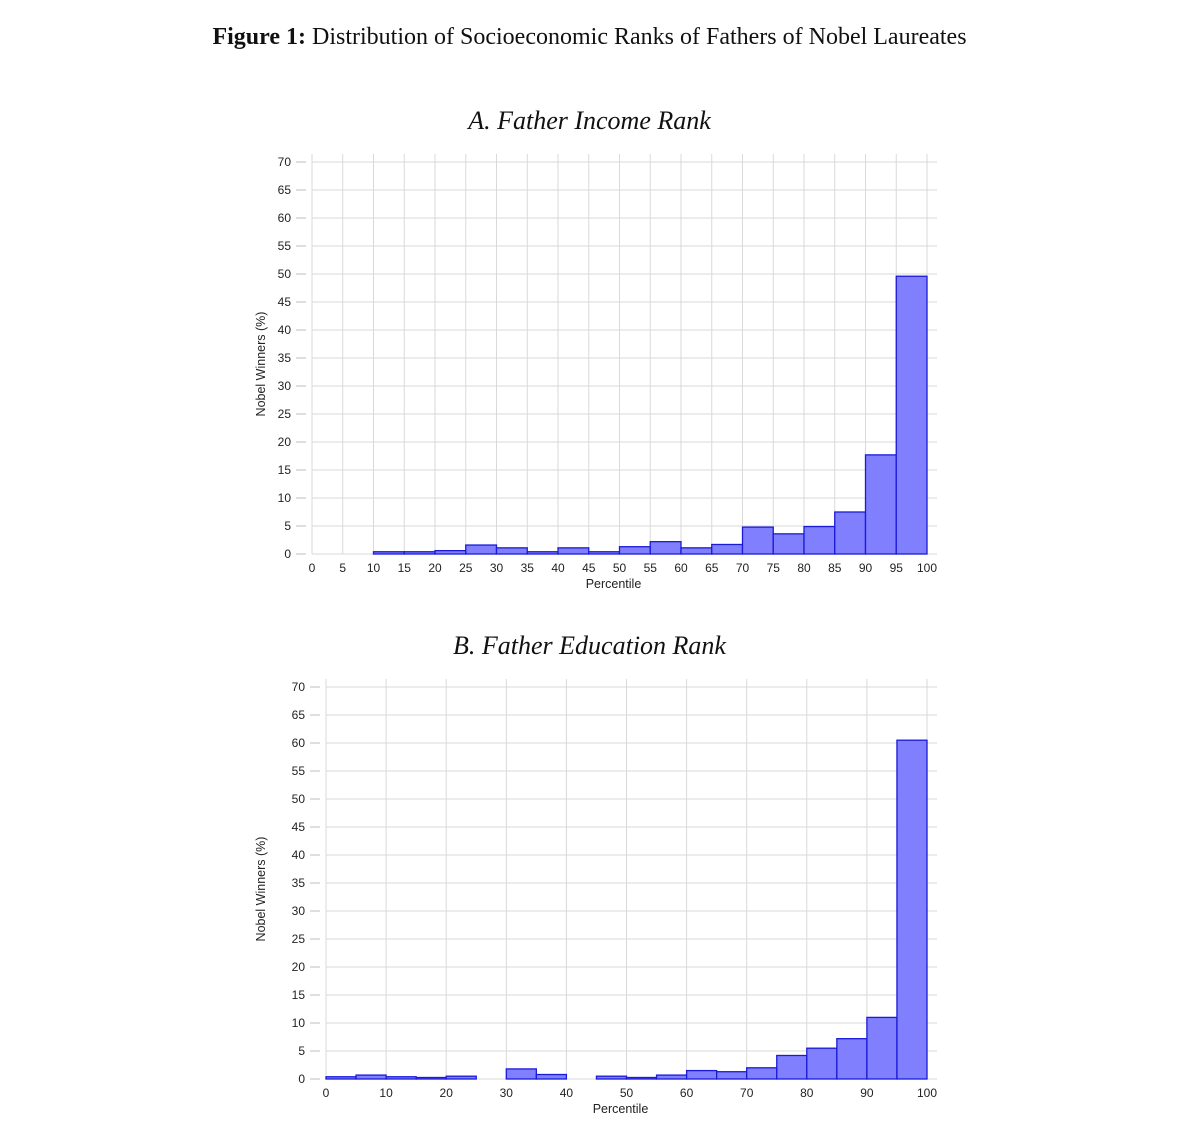 The height and width of the screenshot is (1143, 1179). Describe the element at coordinates (774, 568) in the screenshot. I see `x-tick-label: 75` at that location.